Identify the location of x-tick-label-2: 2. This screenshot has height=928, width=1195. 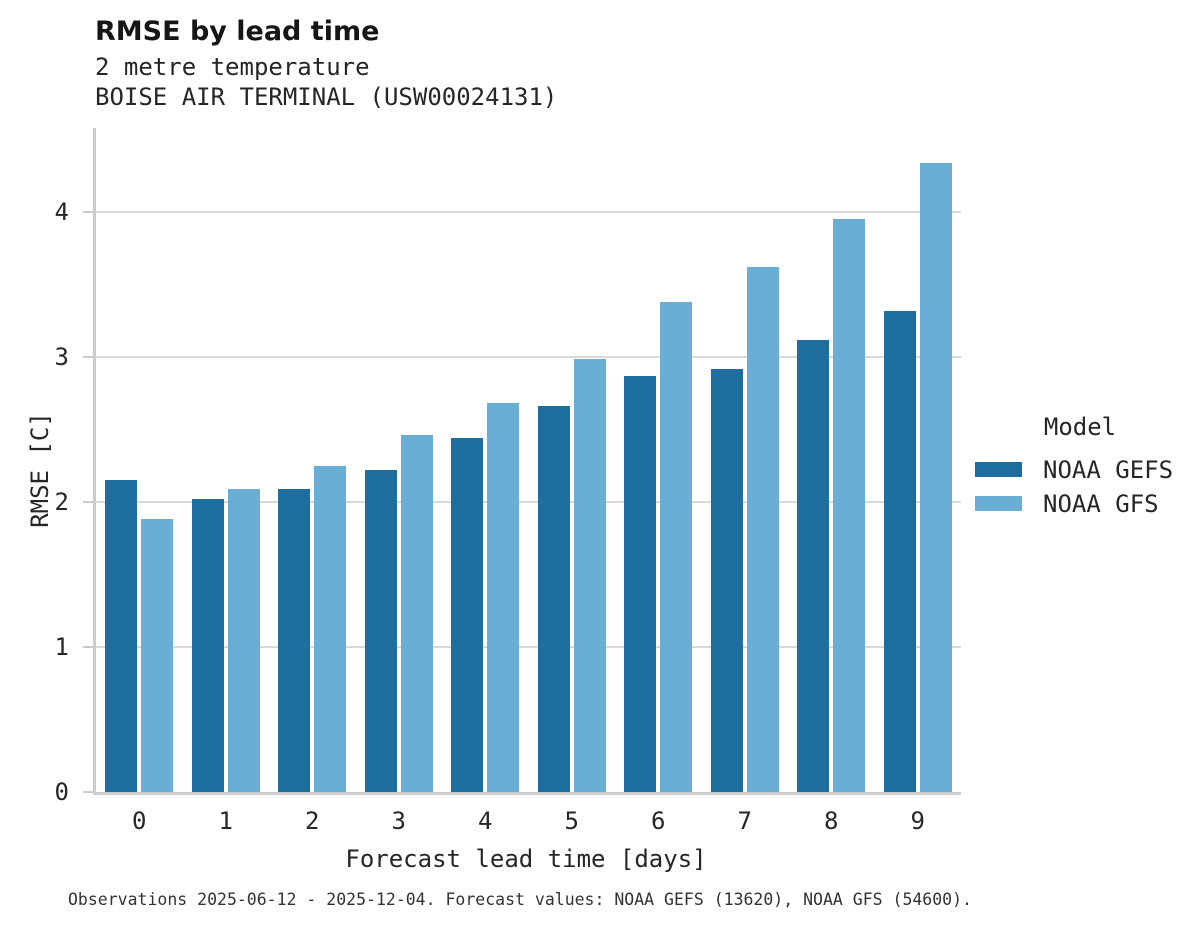
(312, 821).